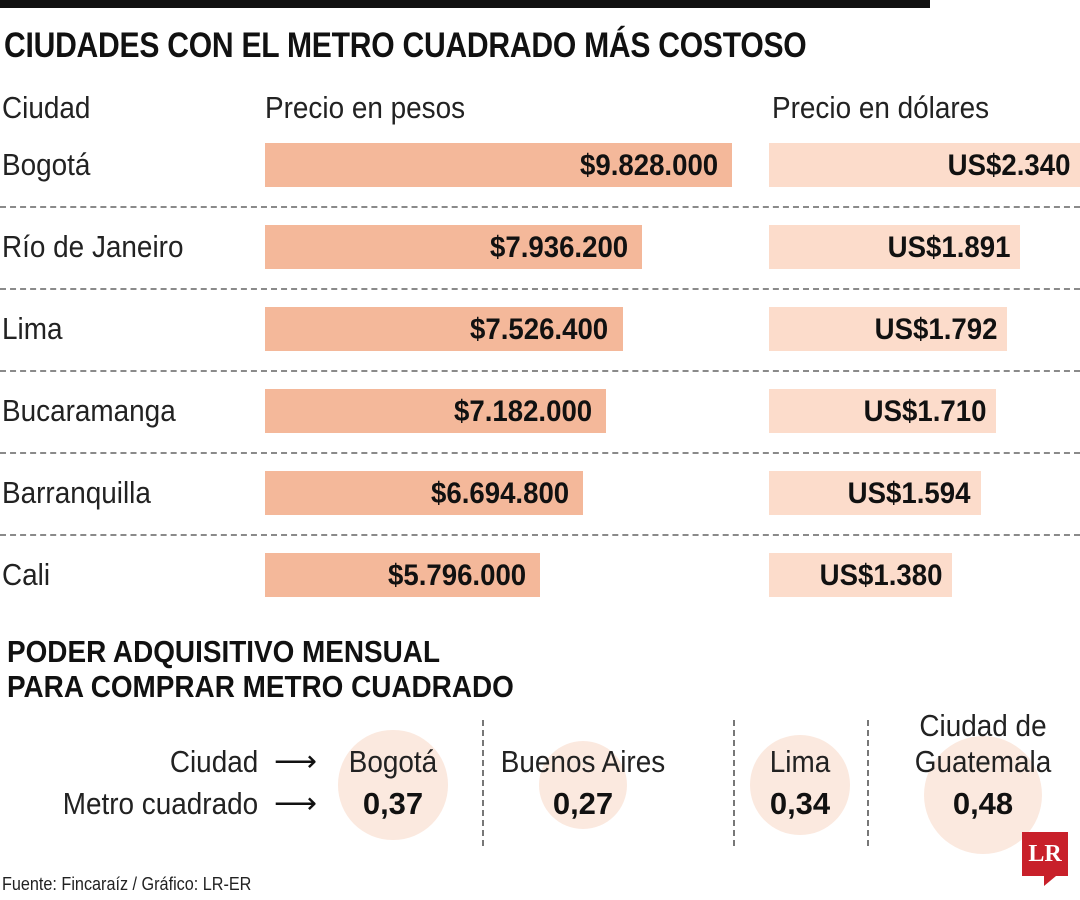  Describe the element at coordinates (800, 803) in the screenshot. I see `bubble-value: 0,34` at that location.